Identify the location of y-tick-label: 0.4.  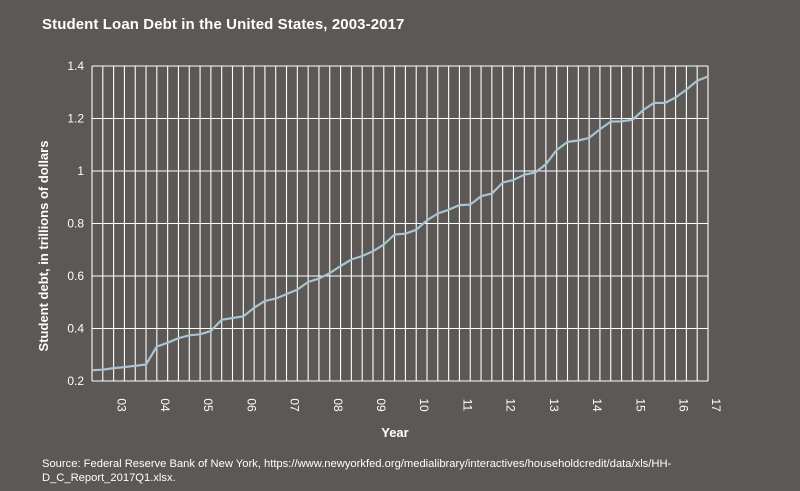
(75, 329).